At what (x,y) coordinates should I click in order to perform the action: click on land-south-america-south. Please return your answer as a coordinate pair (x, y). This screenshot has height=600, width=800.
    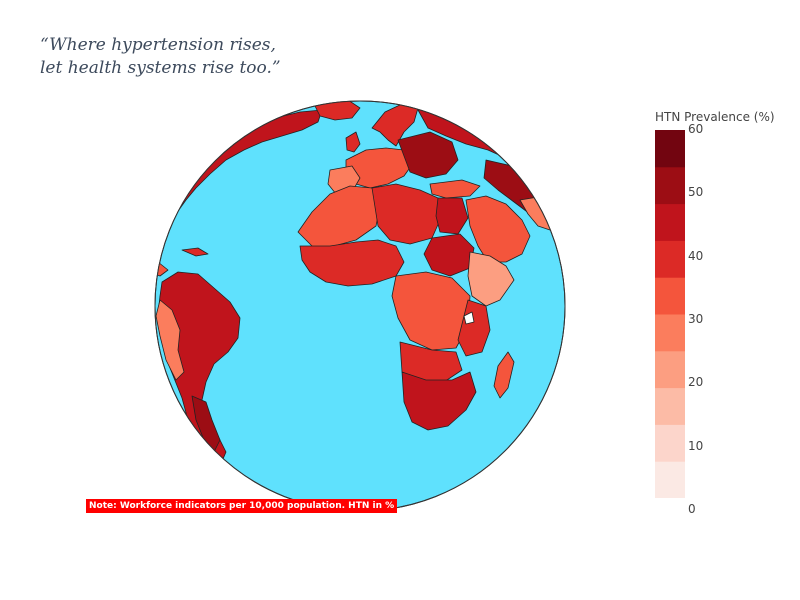
    Looking at the image, I should click on (206, 424).